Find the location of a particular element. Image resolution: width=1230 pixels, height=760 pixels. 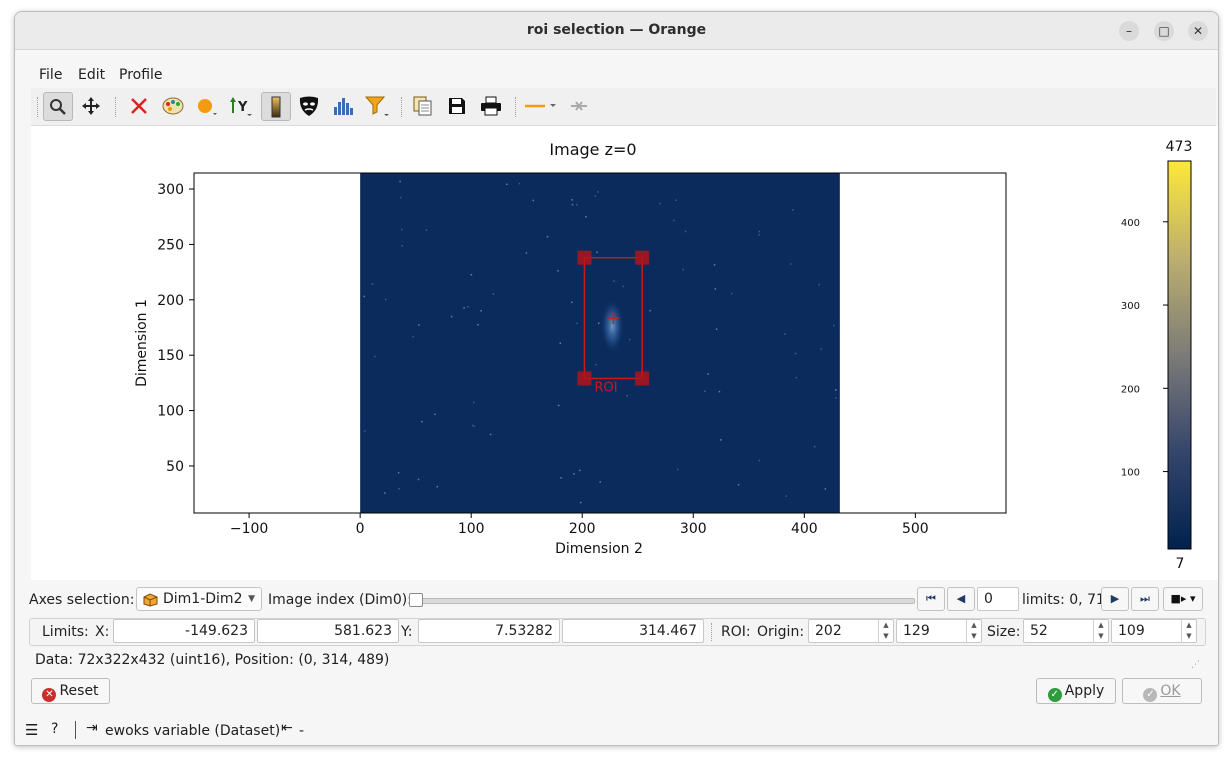

copy-icon is located at coordinates (423, 106).